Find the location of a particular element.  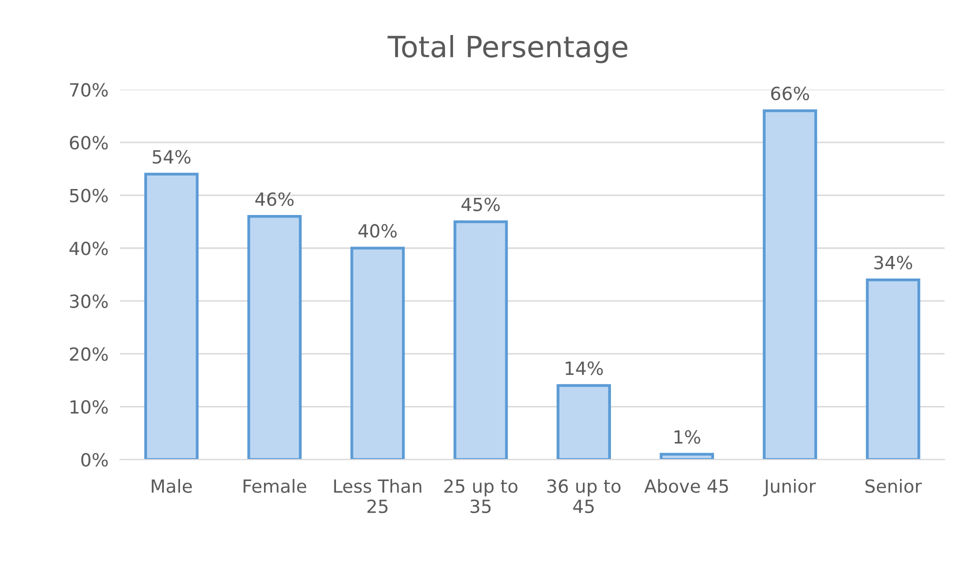

data-label: 46% is located at coordinates (274, 199).